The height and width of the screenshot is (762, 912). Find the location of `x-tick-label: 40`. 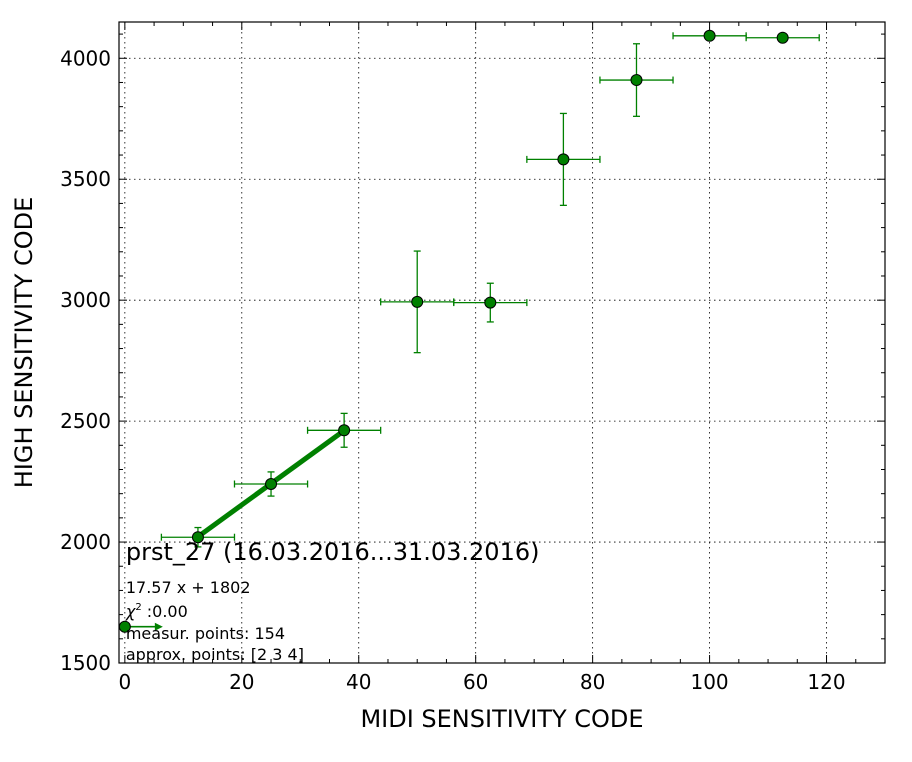

x-tick-label: 40 is located at coordinates (358, 682).